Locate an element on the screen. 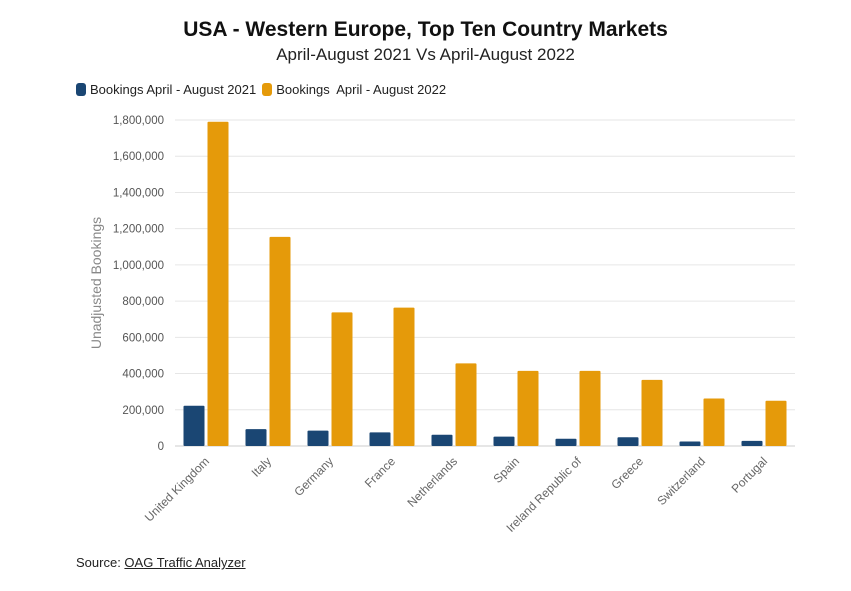  source-link: OAG Traffic Analyzer is located at coordinates (185, 562).